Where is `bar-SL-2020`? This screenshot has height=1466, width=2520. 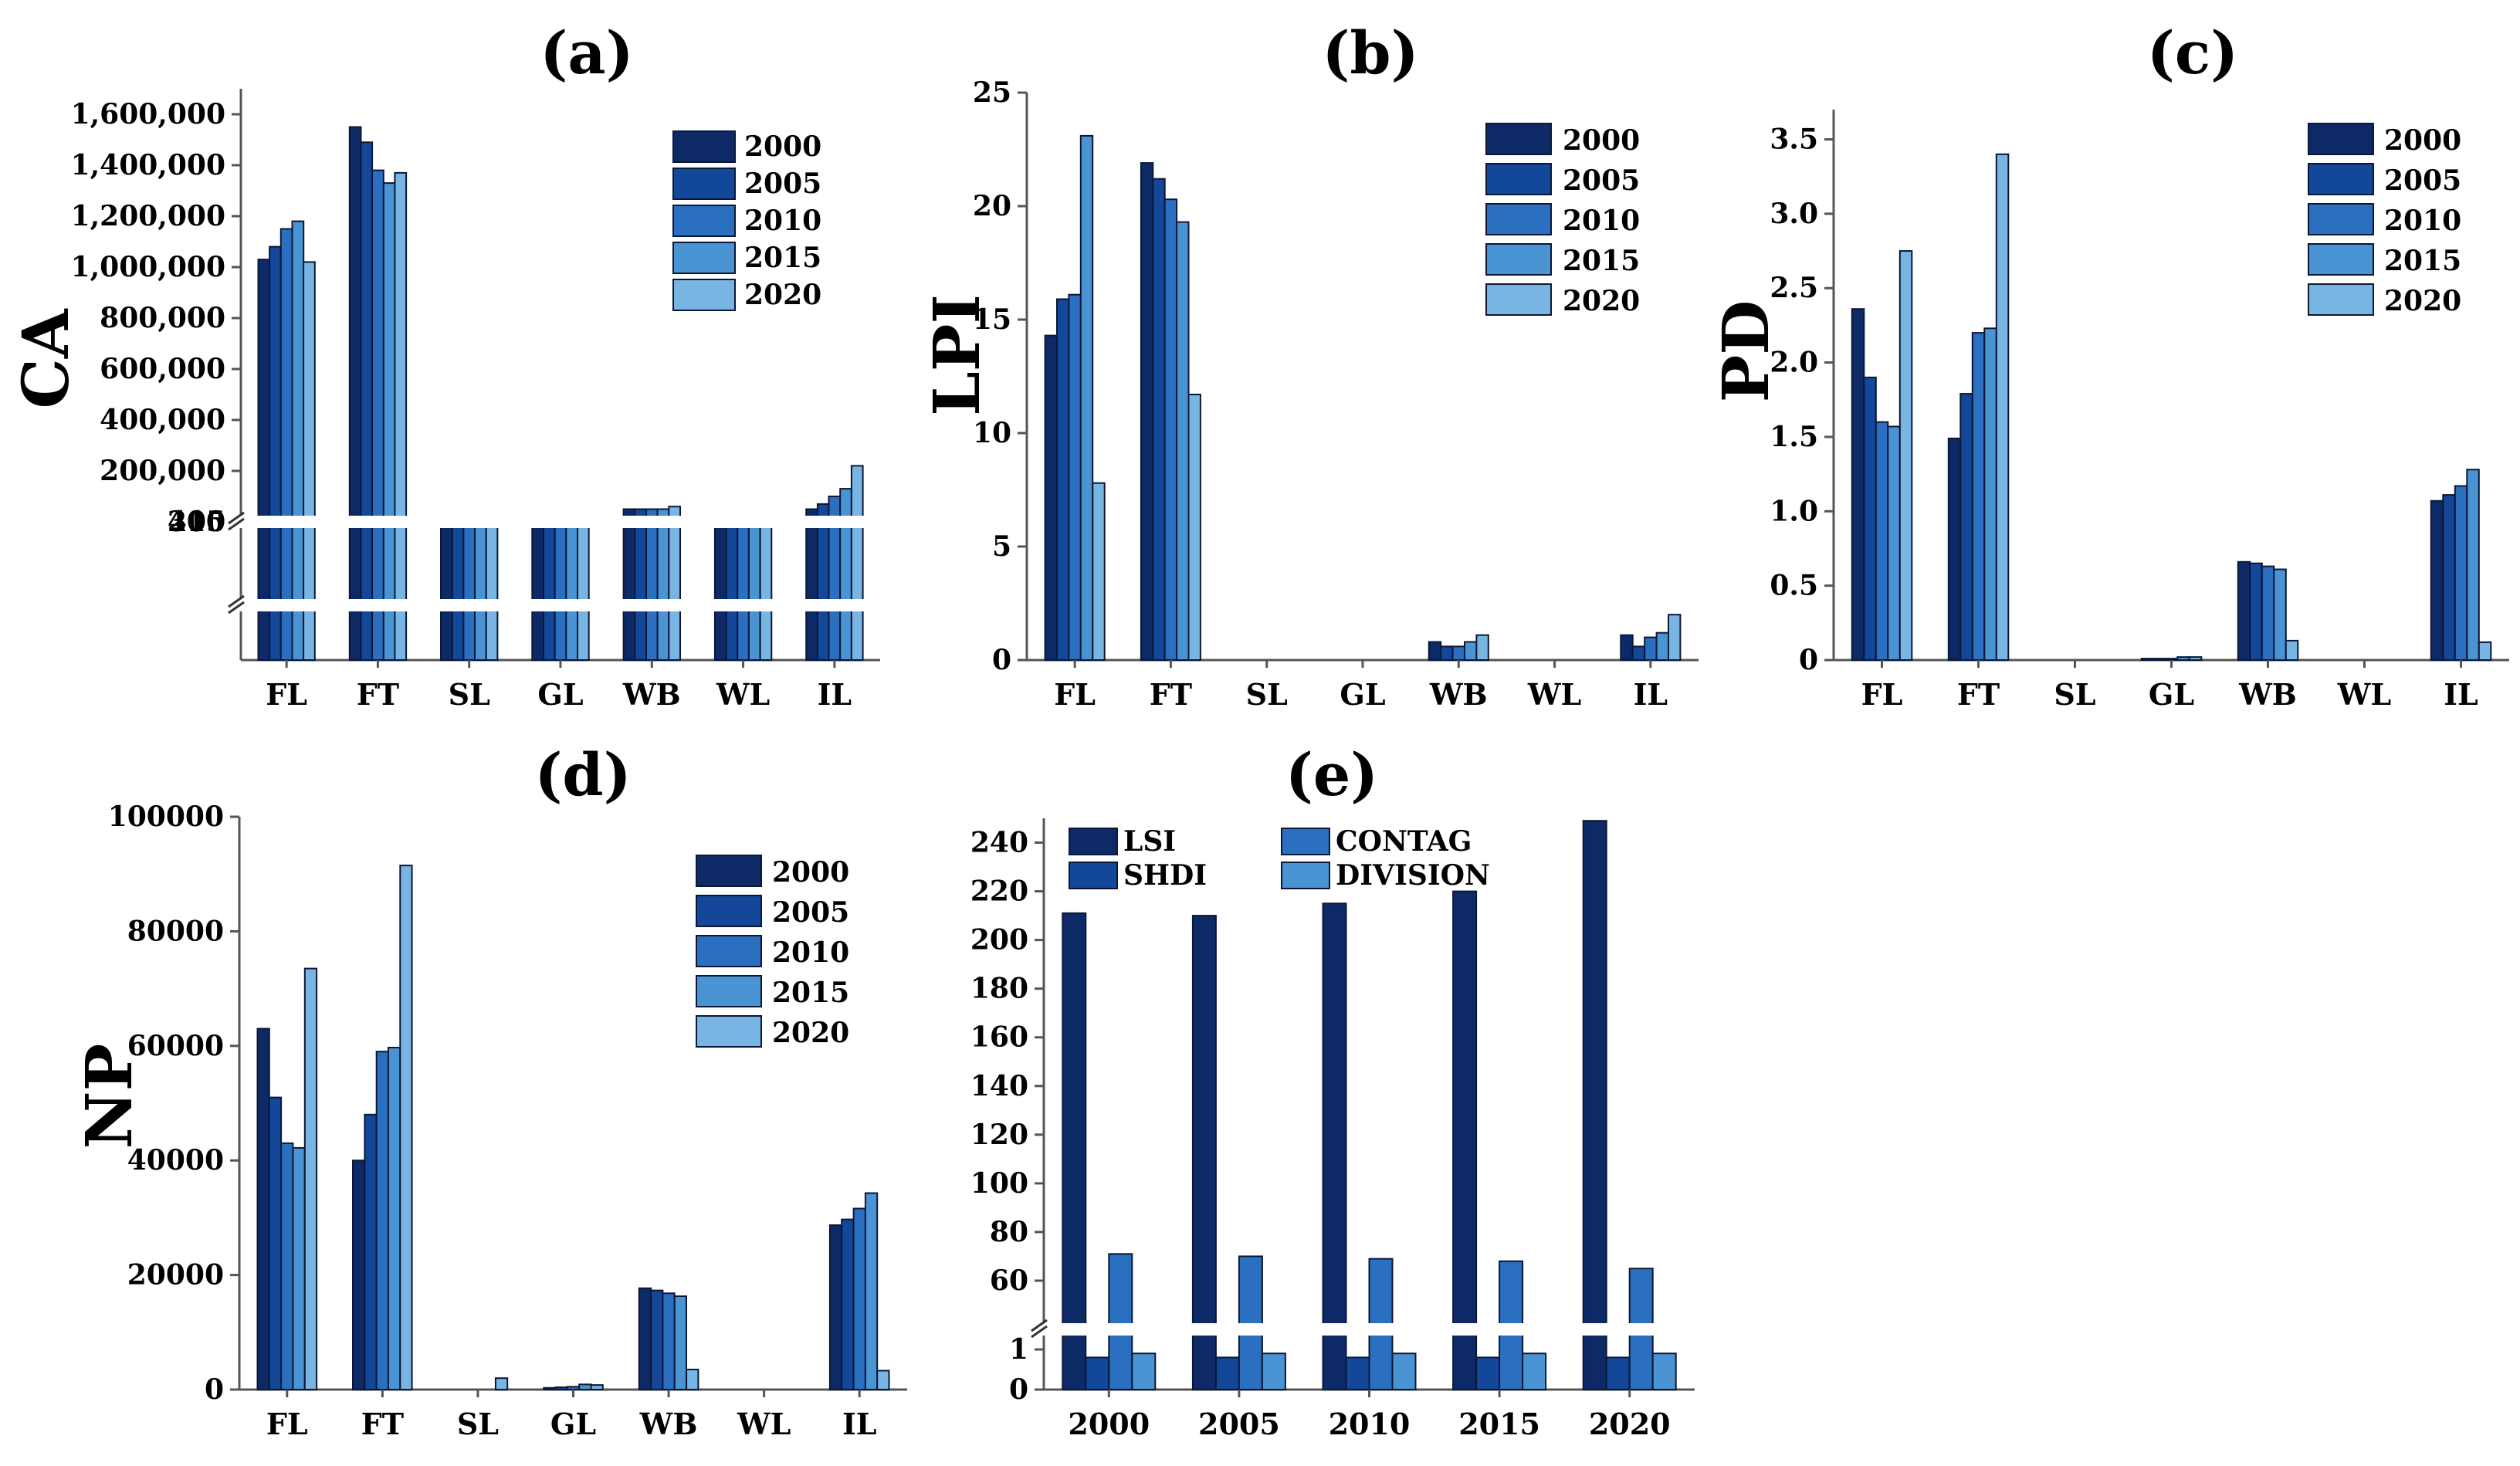
bar-SL-2020 is located at coordinates (501, 1383).